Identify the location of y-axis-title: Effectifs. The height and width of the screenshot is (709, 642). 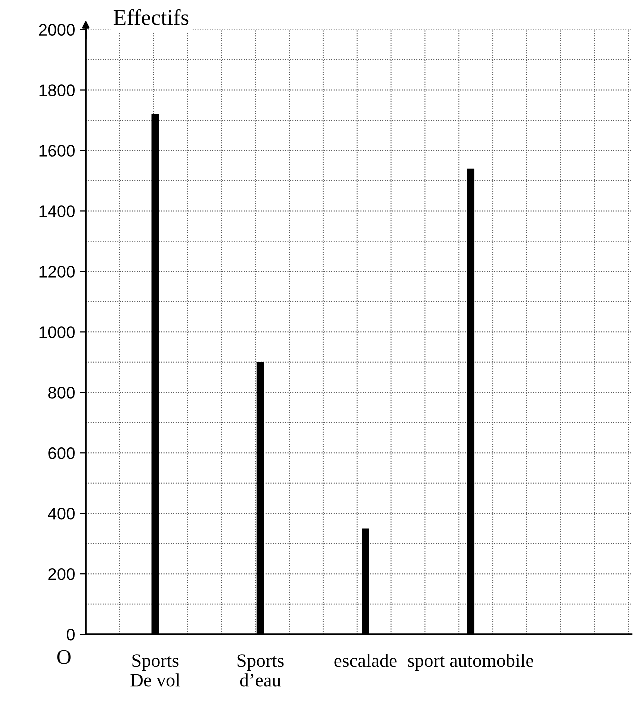
(151, 17).